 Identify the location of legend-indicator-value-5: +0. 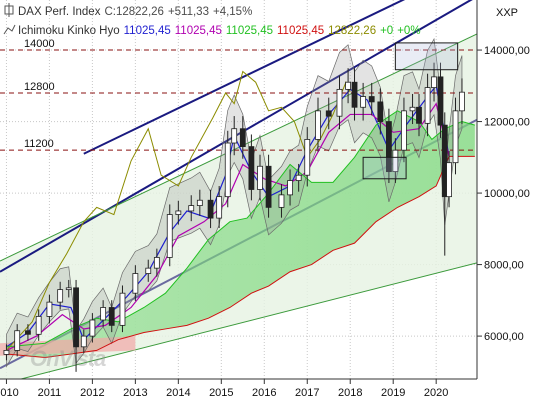
(386, 31).